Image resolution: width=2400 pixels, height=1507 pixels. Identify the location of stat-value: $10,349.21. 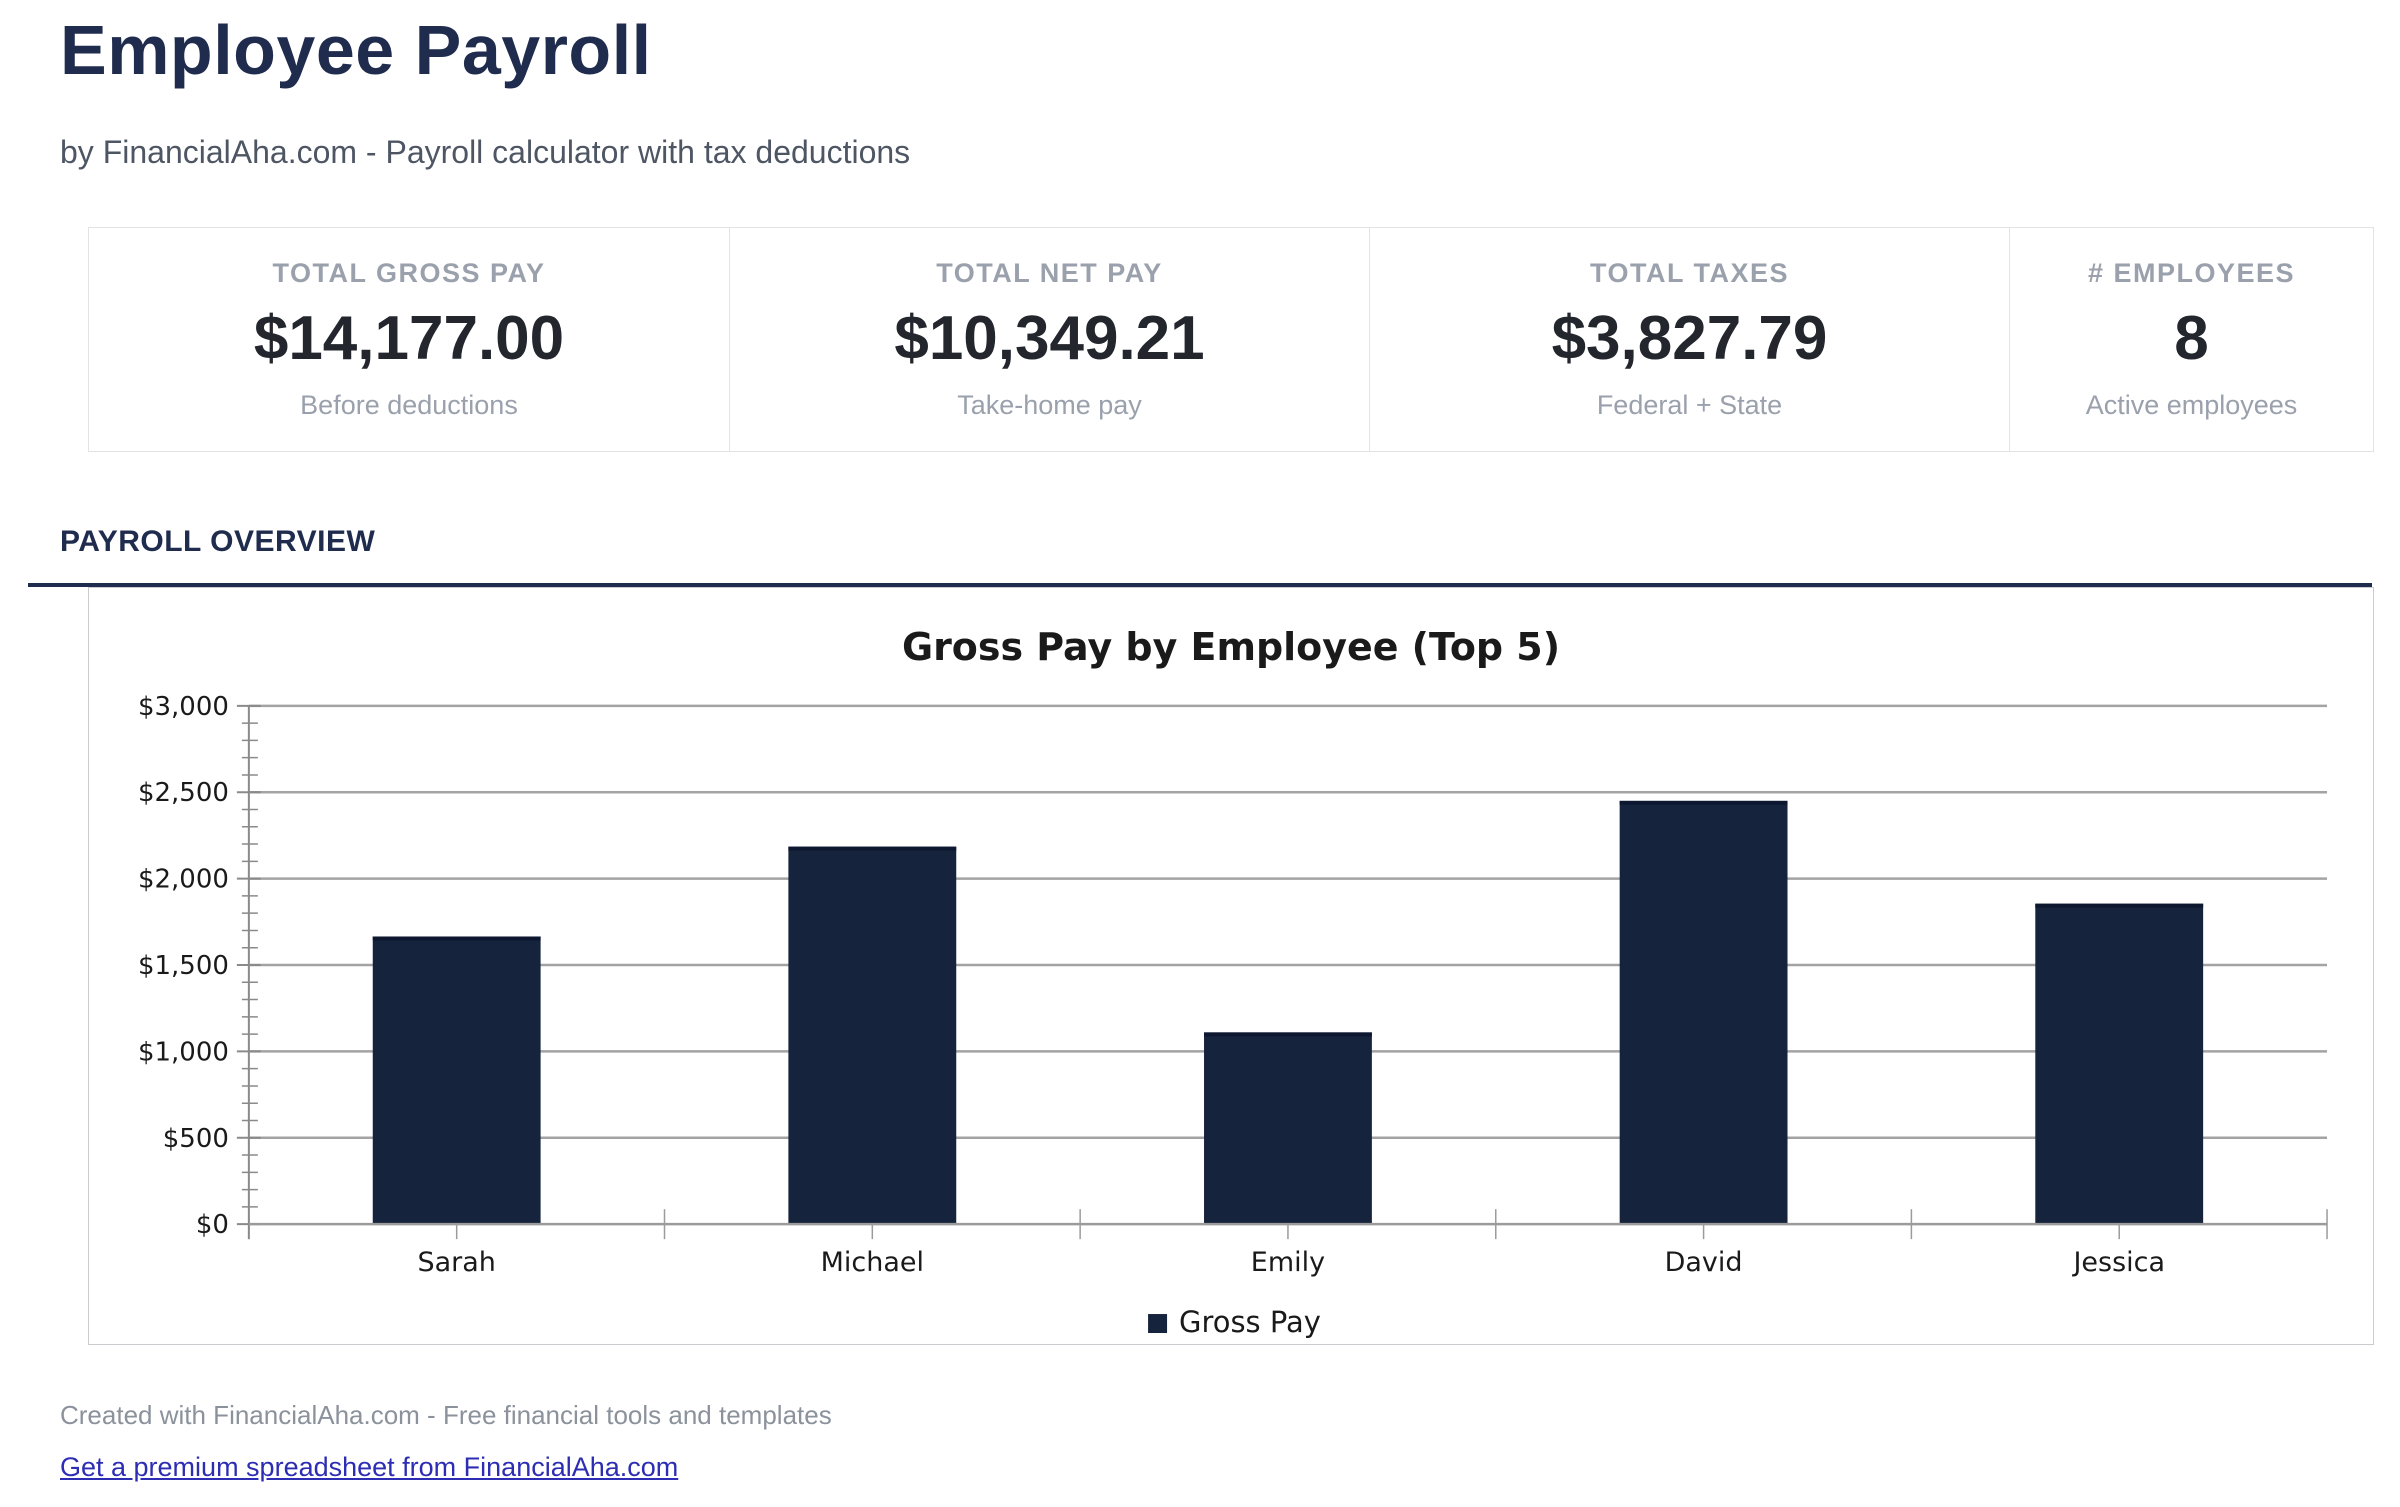
(1049, 338).